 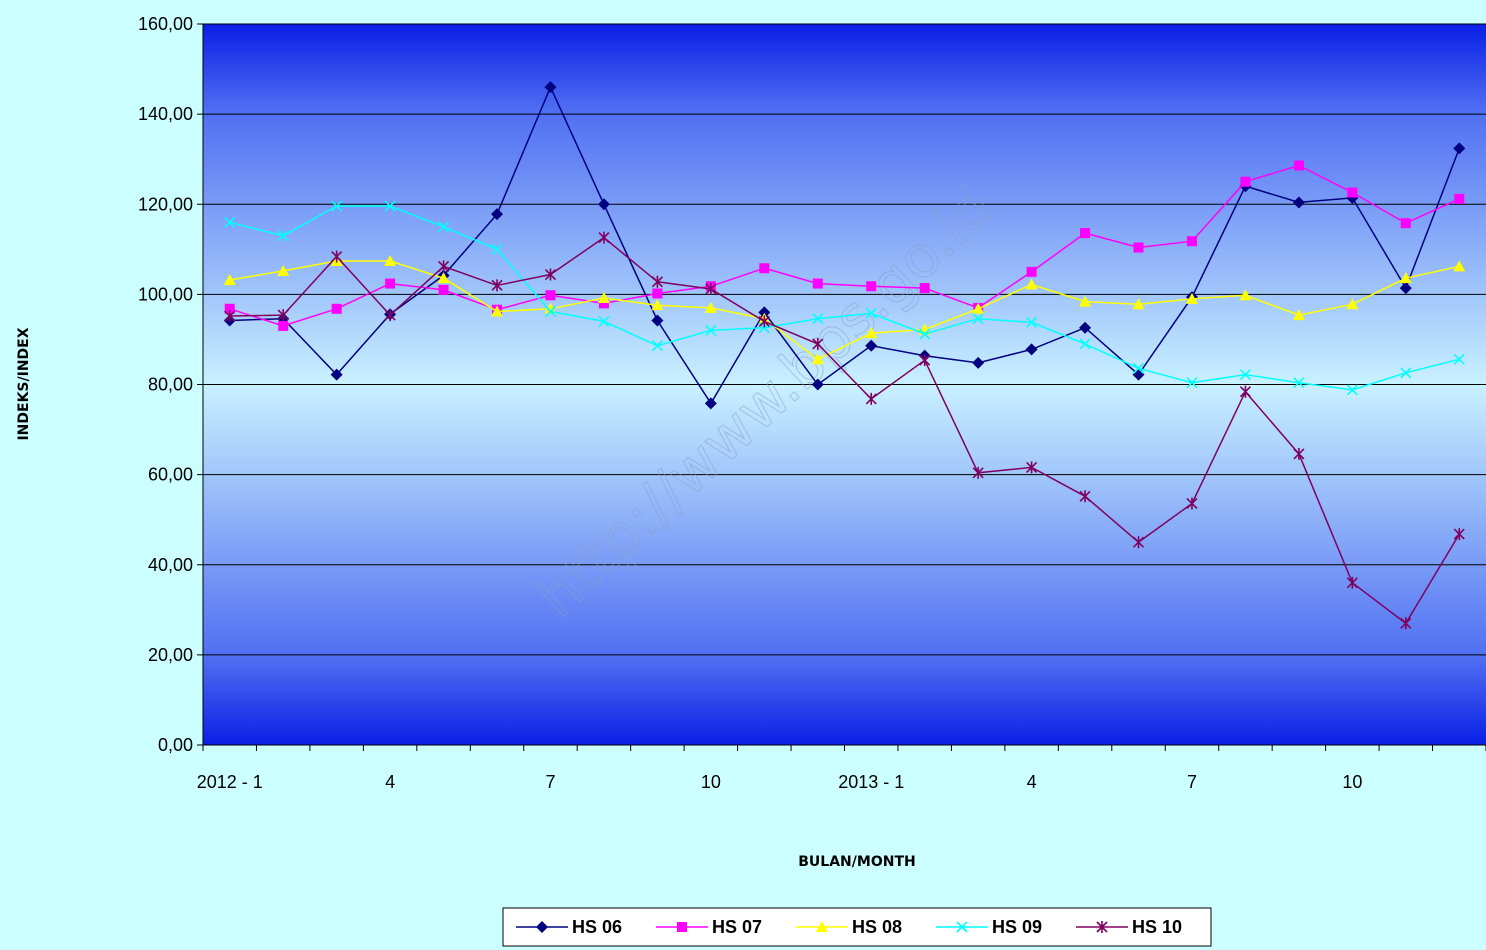 I want to click on y-tick-label: 160,00, so click(x=165, y=24).